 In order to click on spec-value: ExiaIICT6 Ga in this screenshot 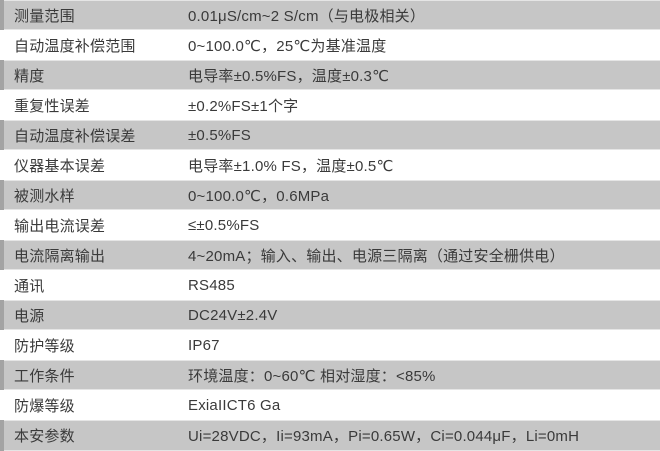, I will do `click(234, 405)`.